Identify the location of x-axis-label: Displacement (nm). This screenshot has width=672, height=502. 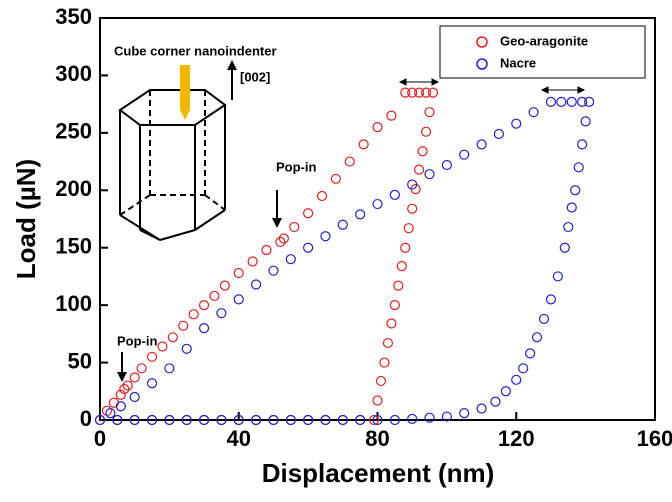
(378, 473).